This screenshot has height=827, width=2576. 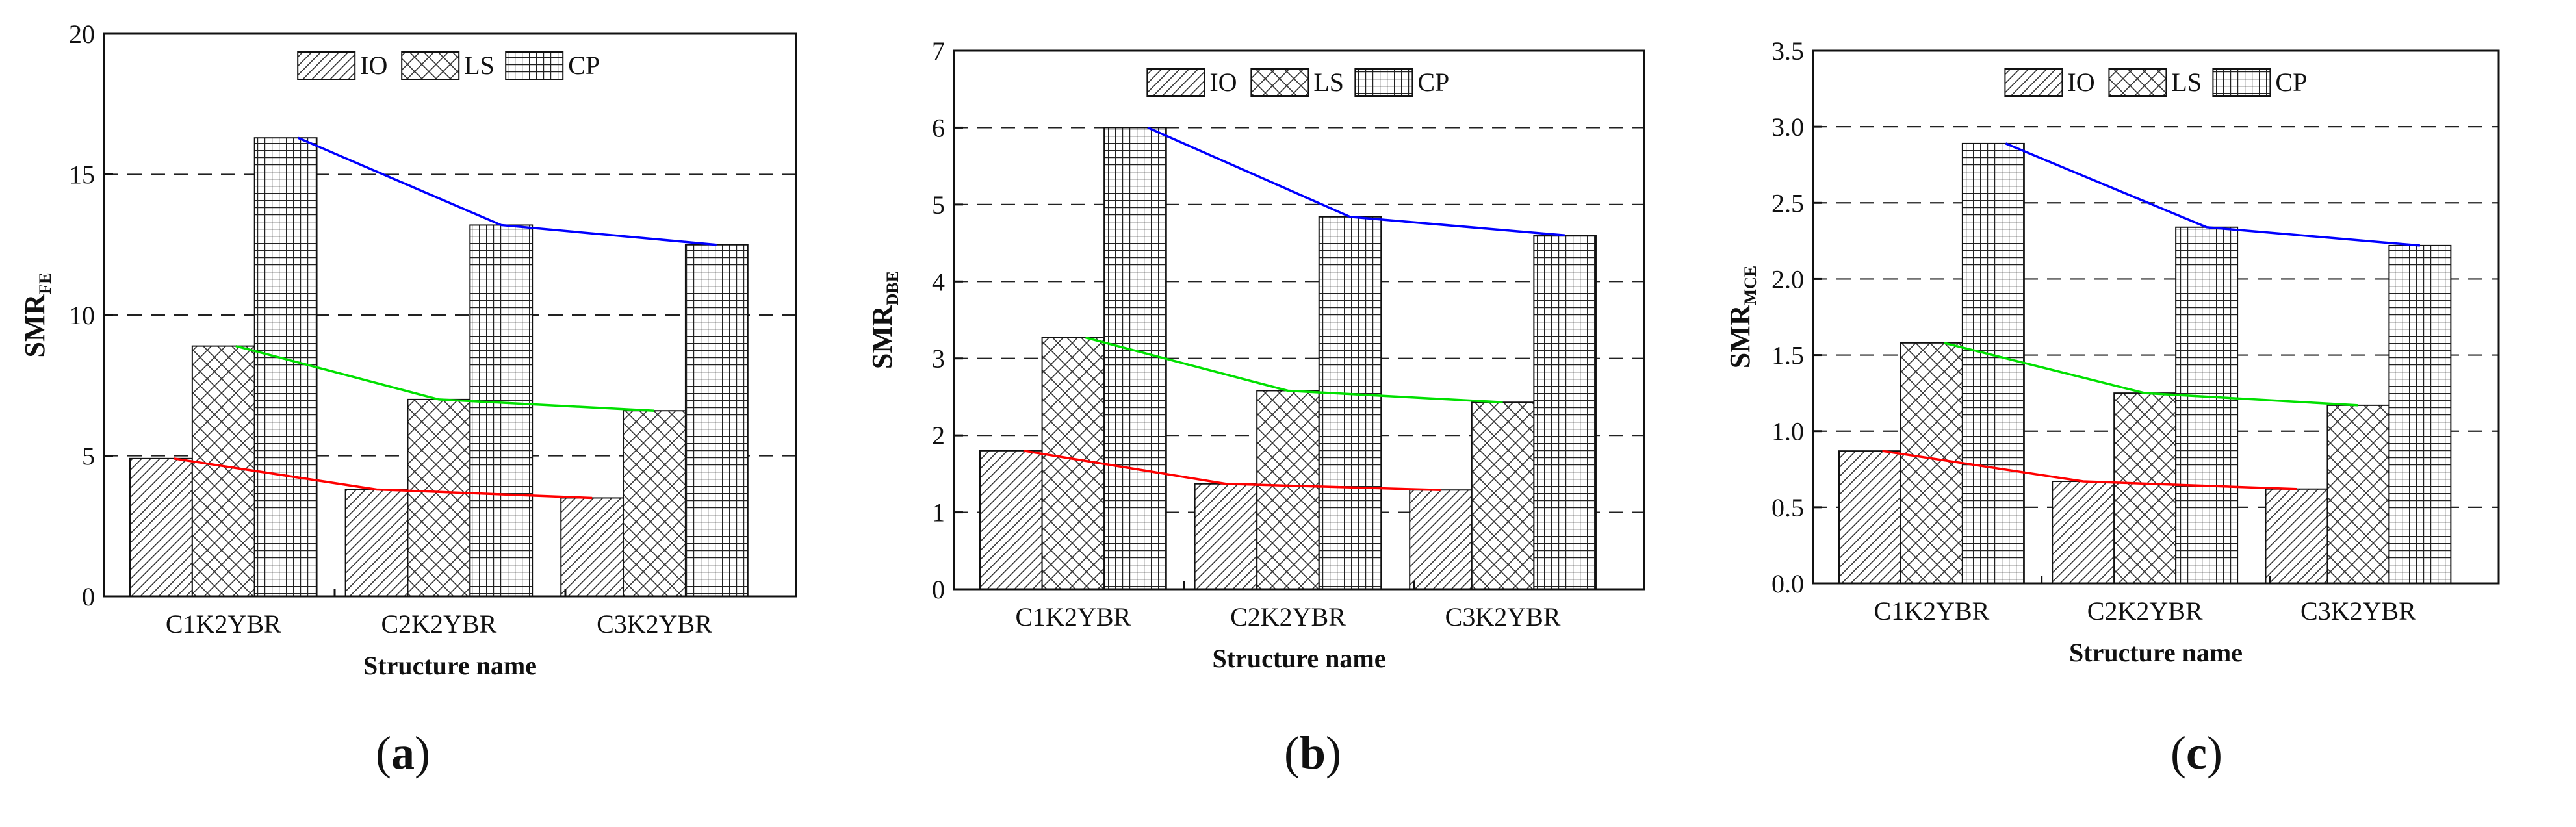 What do you see at coordinates (1788, 127) in the screenshot?
I see `y-tick-label: 3.0` at bounding box center [1788, 127].